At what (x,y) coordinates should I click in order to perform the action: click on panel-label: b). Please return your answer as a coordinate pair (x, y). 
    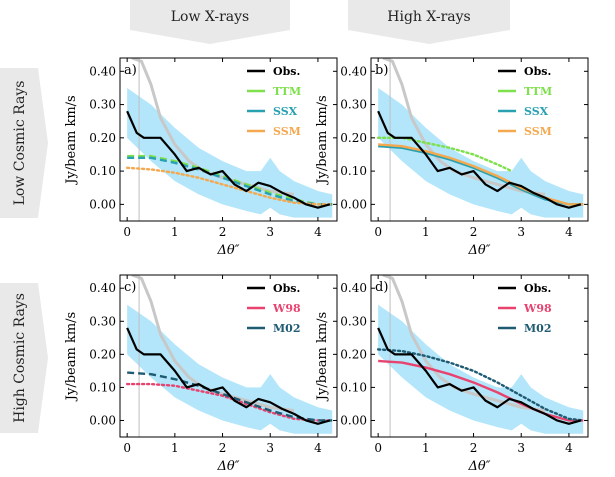
    Looking at the image, I should click on (381, 70).